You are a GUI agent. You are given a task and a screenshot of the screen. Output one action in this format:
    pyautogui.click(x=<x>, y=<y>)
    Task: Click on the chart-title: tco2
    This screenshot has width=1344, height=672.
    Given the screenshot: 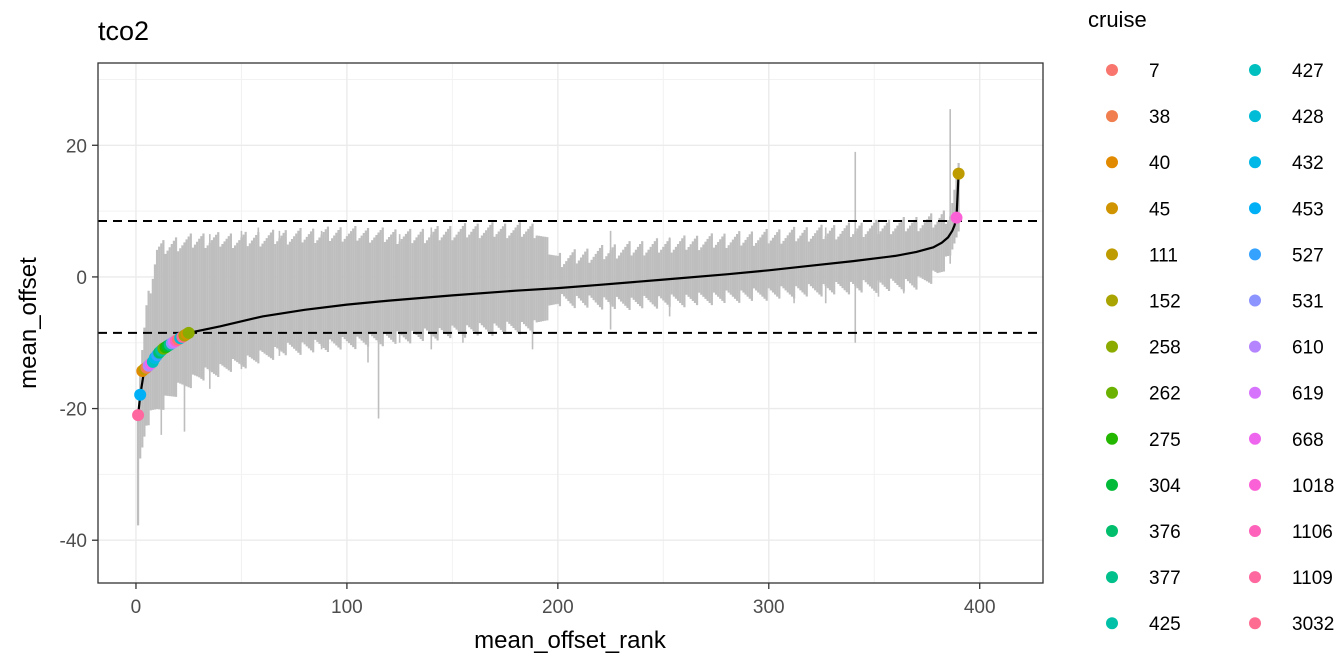 What is the action you would take?
    pyautogui.click(x=123, y=31)
    